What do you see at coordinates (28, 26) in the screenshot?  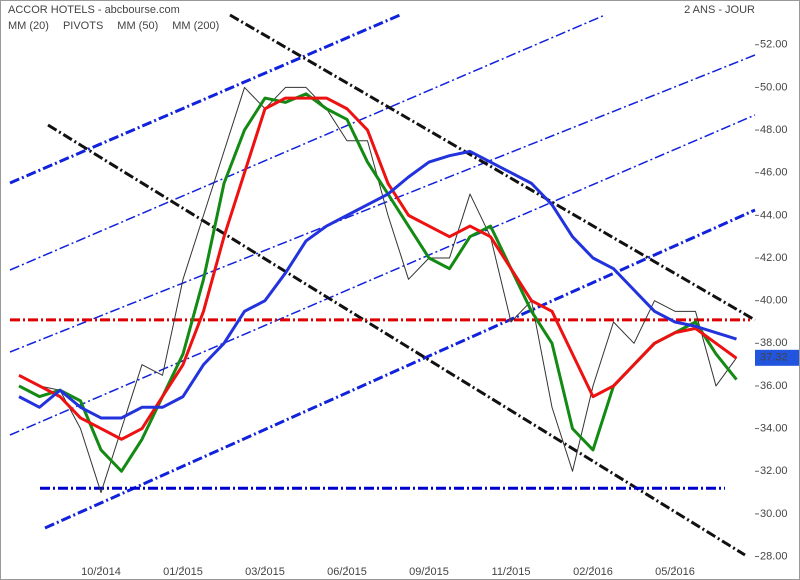 I see `legend-entry: MM (20)` at bounding box center [28, 26].